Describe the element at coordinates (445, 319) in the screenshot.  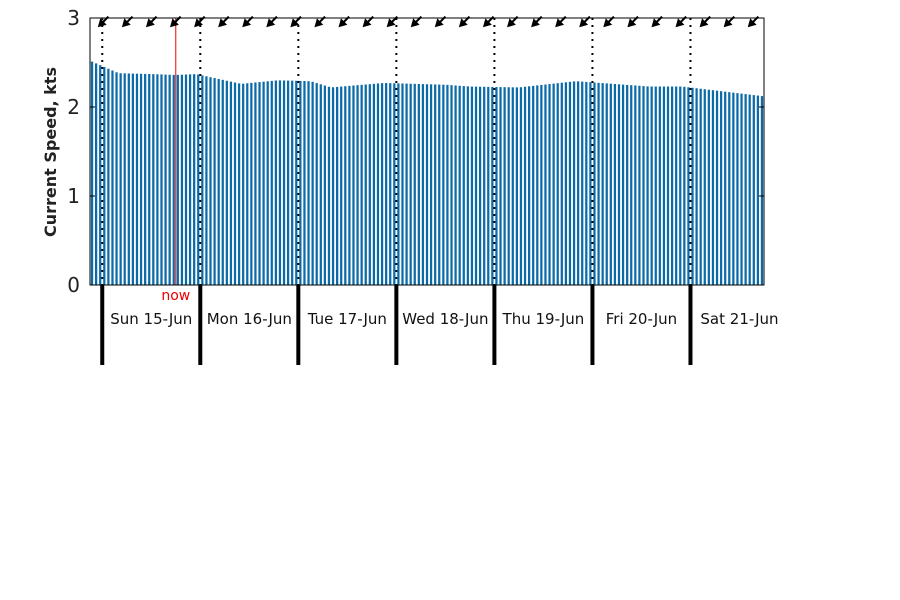
I see `day-label: Wed 18-Jun` at that location.